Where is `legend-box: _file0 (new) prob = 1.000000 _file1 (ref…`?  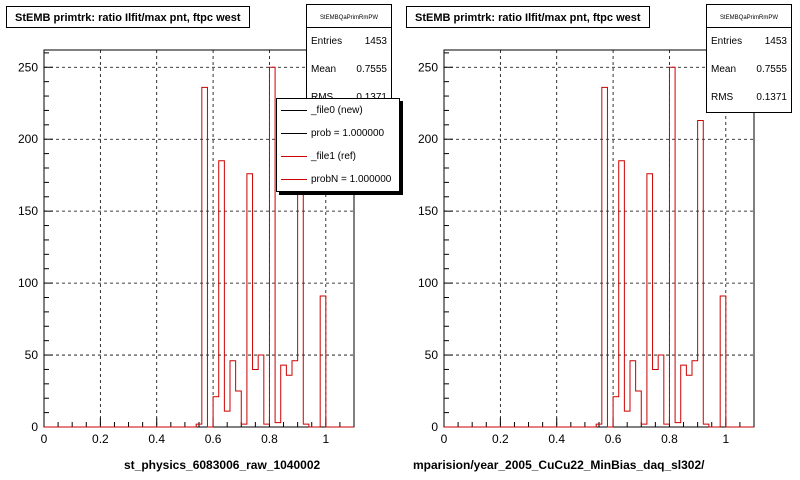 legend-box: _file0 (new) prob = 1.000000 _file1 (ref… is located at coordinates (338, 145).